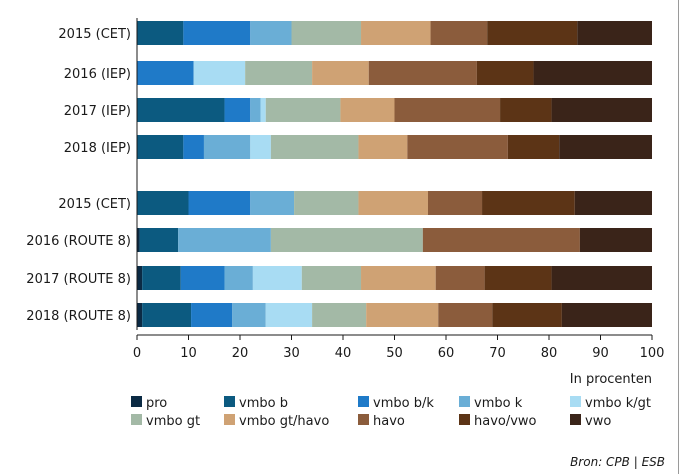  Describe the element at coordinates (97, 111) in the screenshot. I see `category-label-row-3: 2017 (IEP)` at that location.